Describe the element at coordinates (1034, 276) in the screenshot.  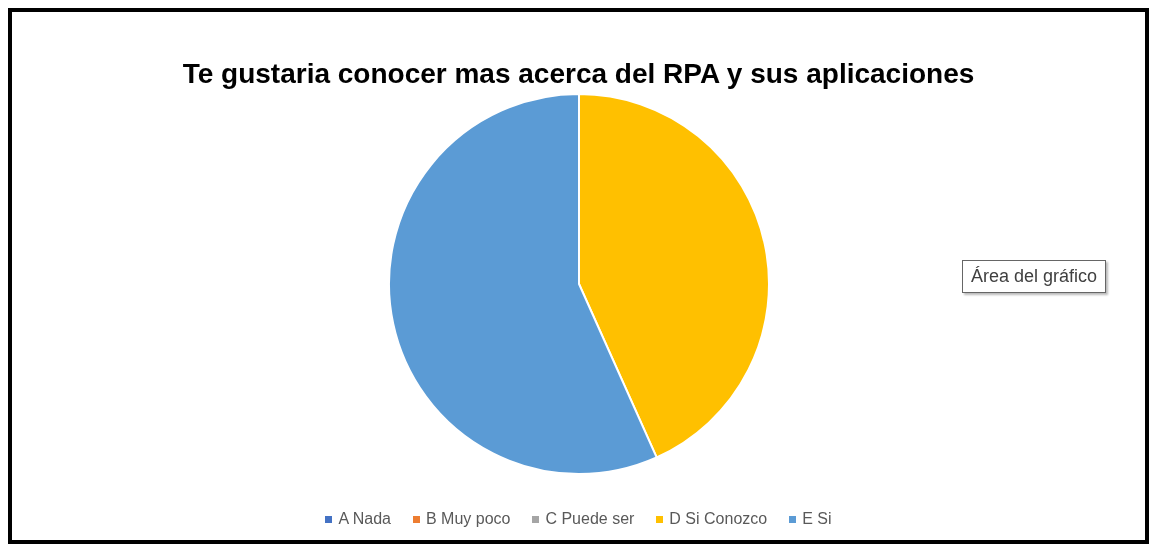
I see `text: Área del gráfico` at that location.